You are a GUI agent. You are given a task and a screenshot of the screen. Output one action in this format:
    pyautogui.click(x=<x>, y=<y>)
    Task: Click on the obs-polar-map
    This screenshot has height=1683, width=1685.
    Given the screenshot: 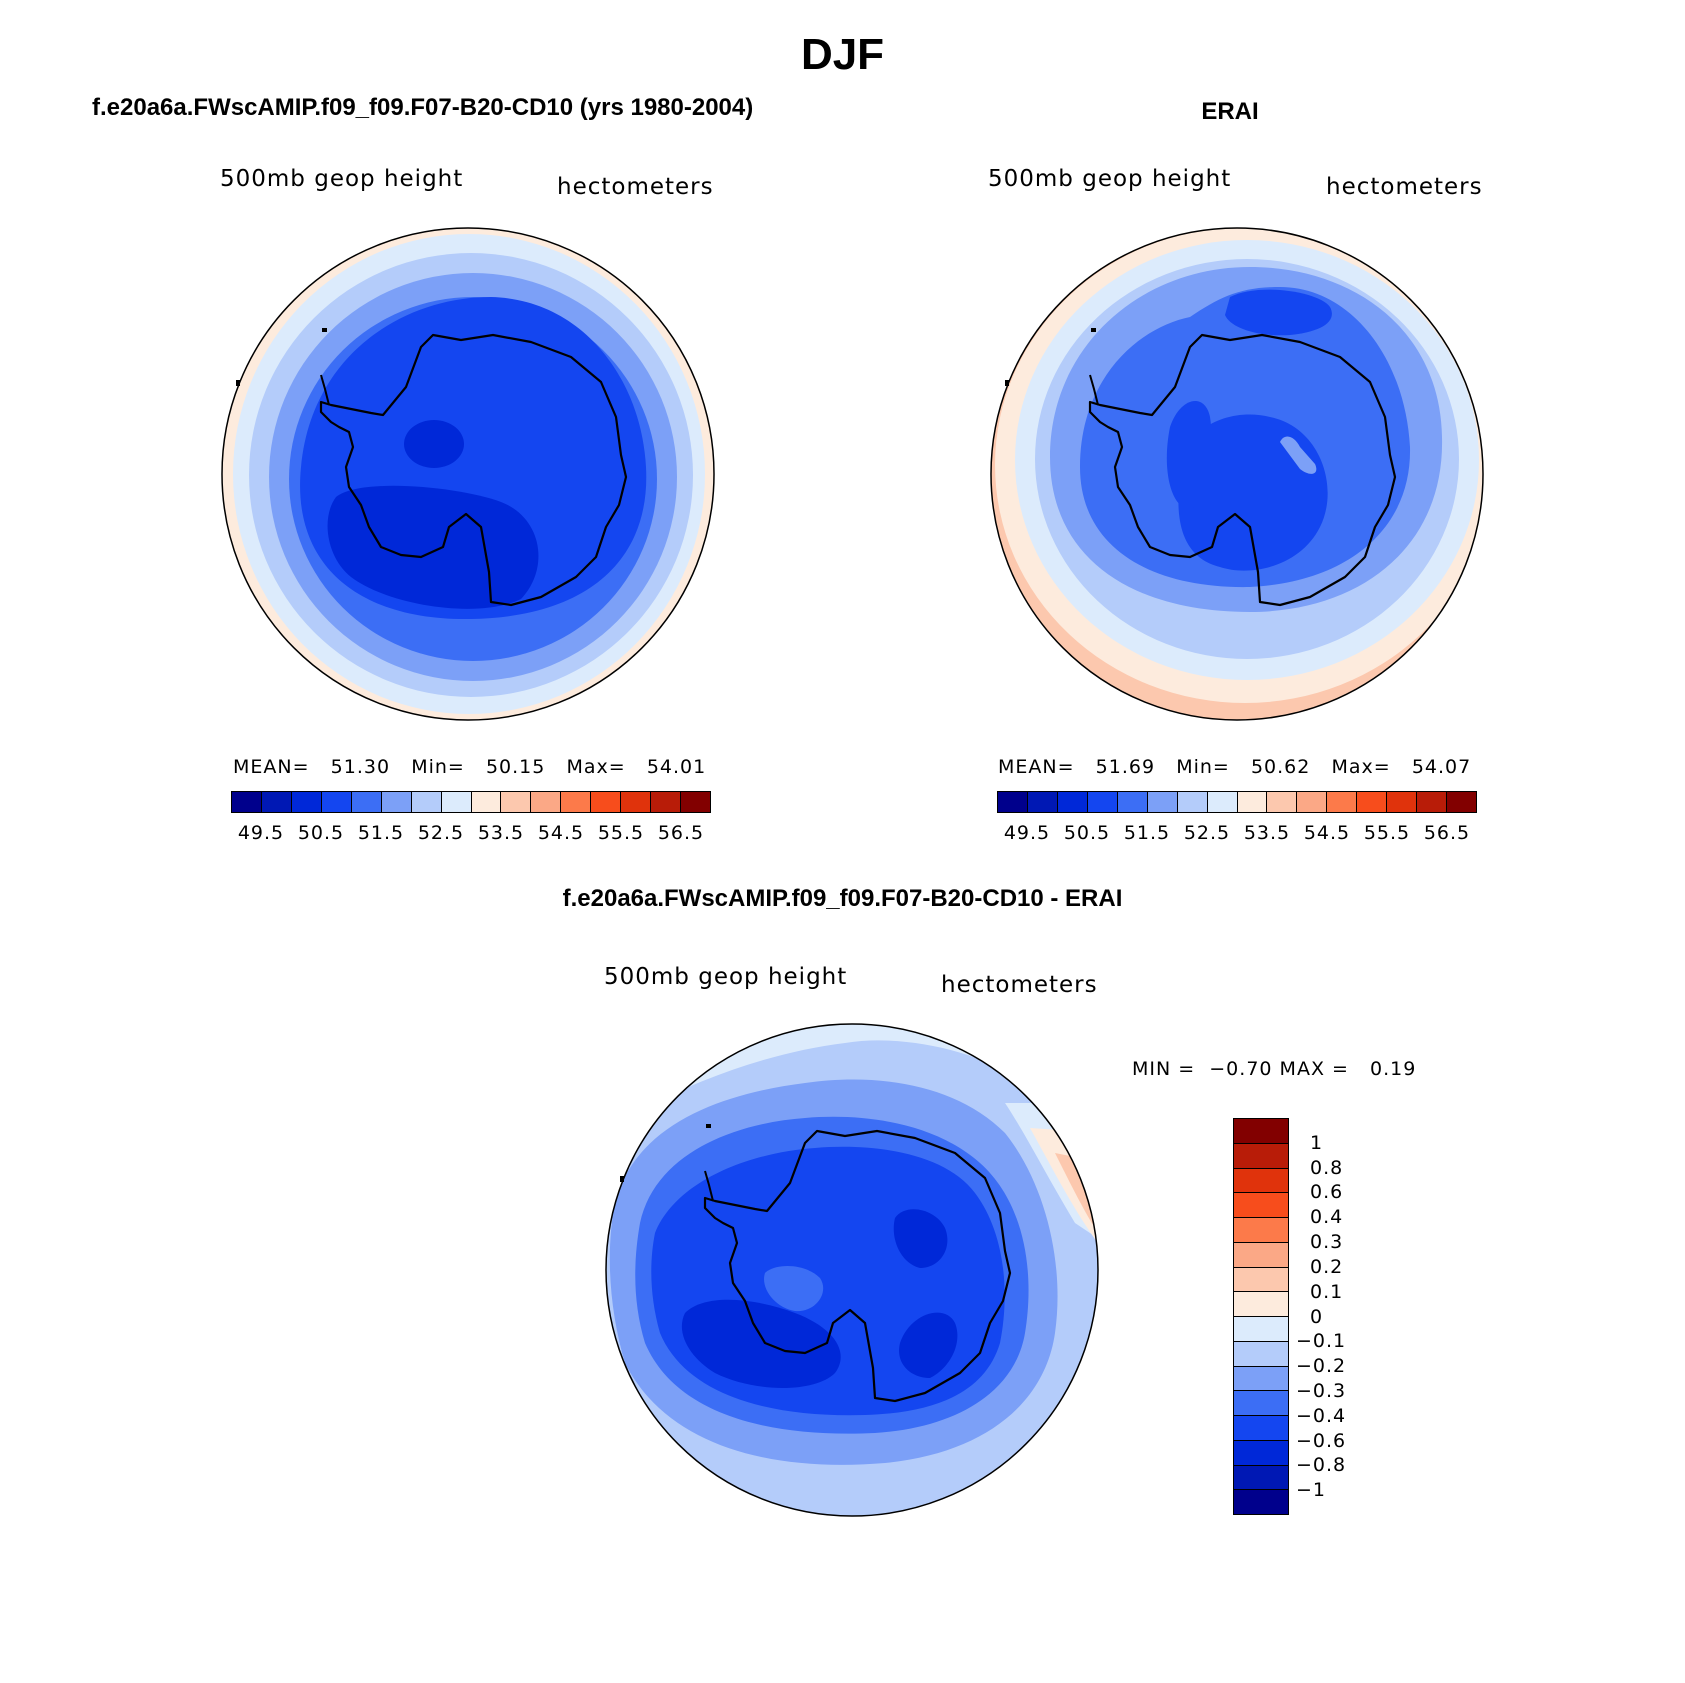 What is the action you would take?
    pyautogui.click(x=1237, y=474)
    